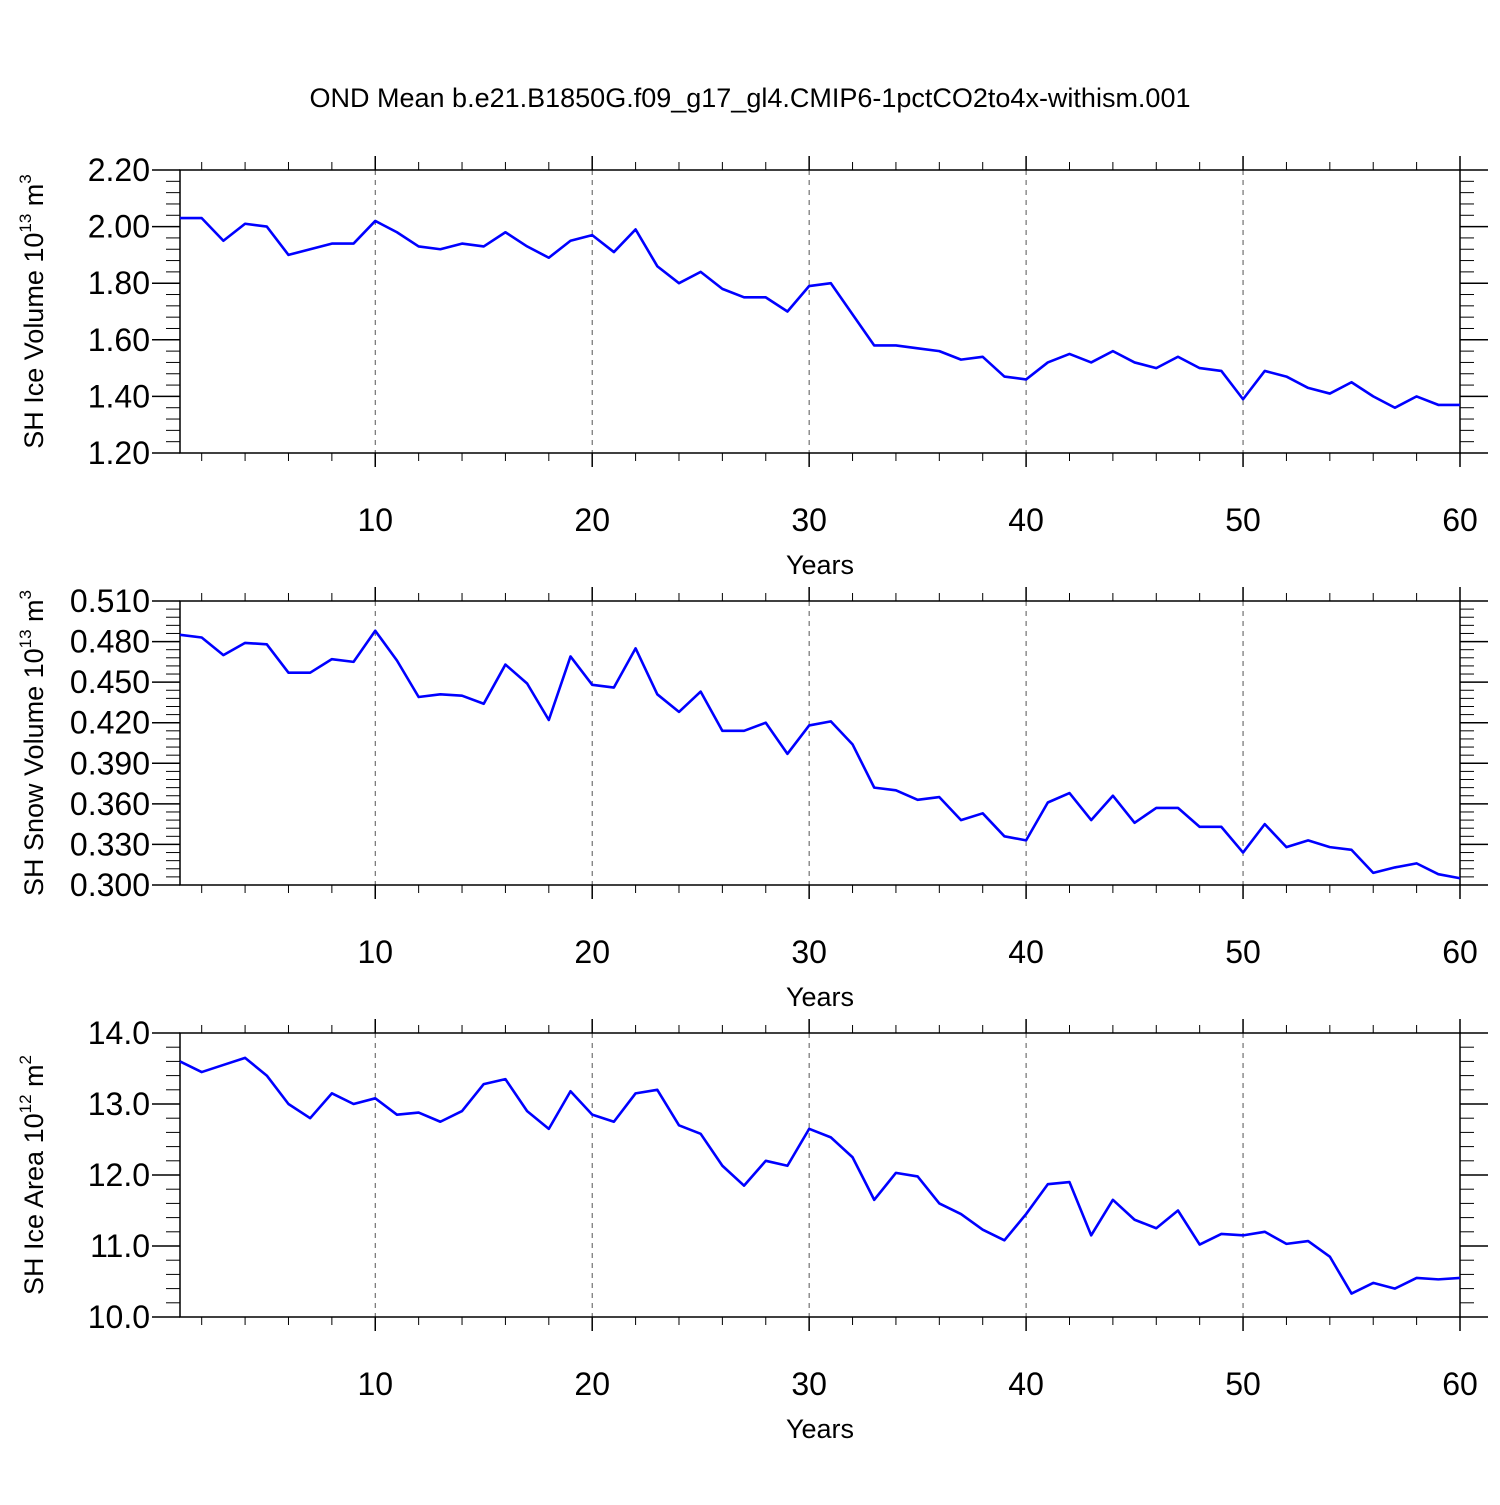 This screenshot has height=1505, width=1500. What do you see at coordinates (119, 283) in the screenshot?
I see `y-tick-label: 1.80` at bounding box center [119, 283].